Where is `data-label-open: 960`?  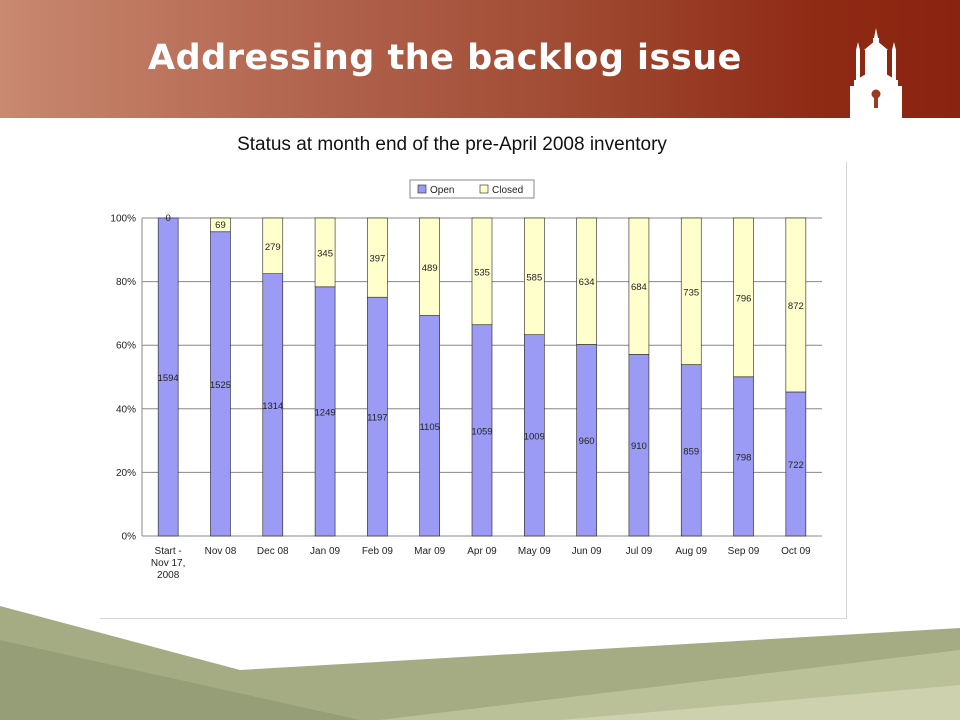
data-label-open: 960 is located at coordinates (587, 441).